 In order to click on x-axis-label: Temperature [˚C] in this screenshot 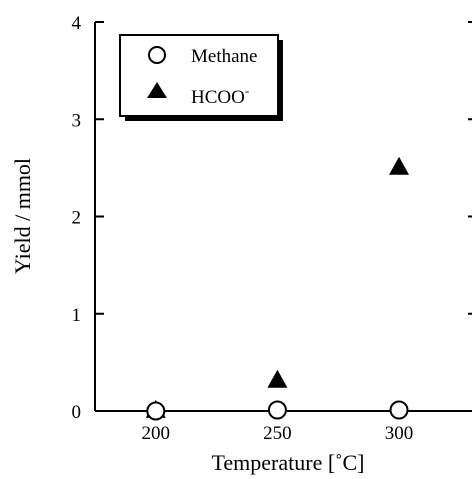, I will do `click(288, 462)`.